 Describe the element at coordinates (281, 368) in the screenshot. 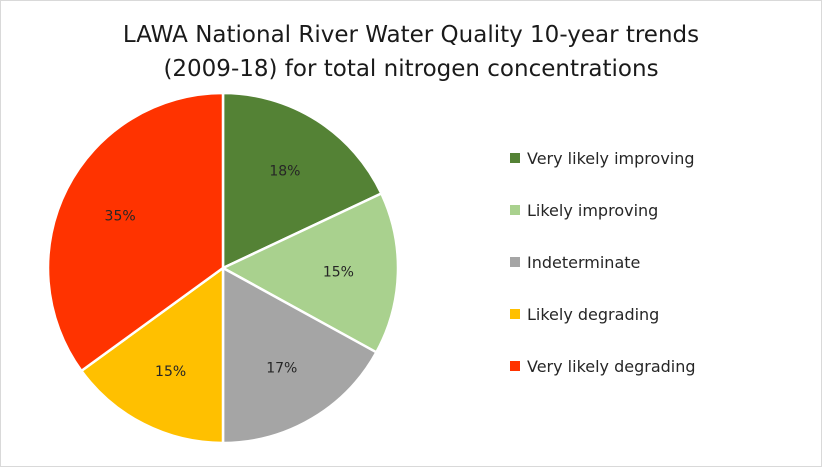

I see `data-label-2: 17%` at that location.